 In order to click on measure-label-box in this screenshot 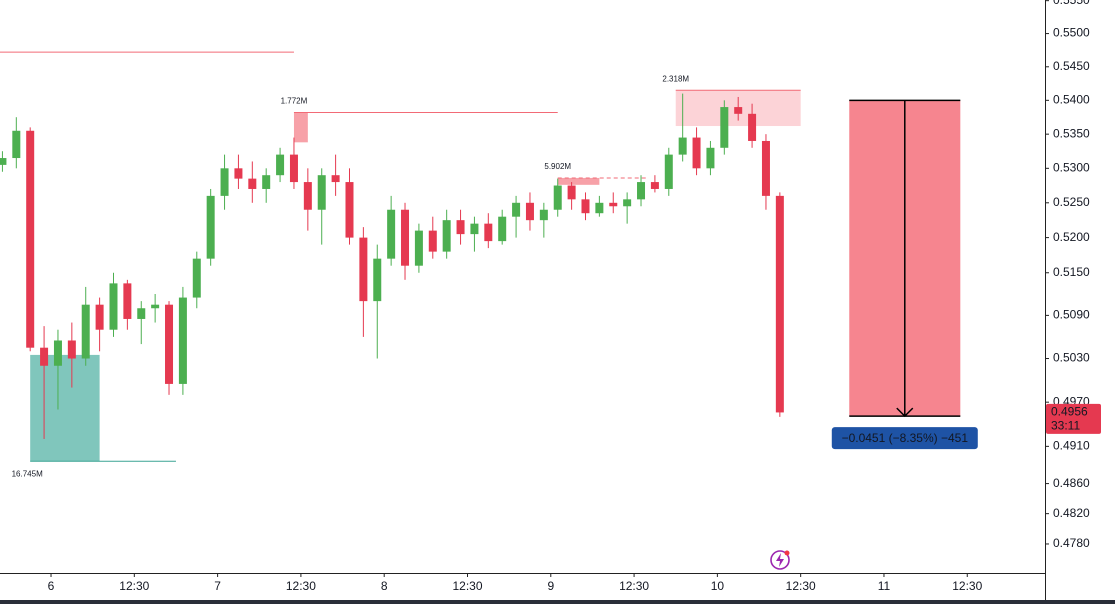, I will do `click(904, 438)`.